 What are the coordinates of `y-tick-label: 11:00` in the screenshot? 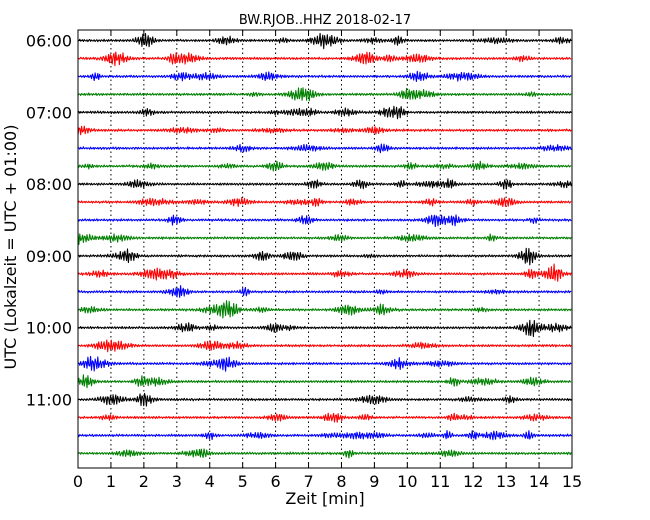 It's located at (49, 400).